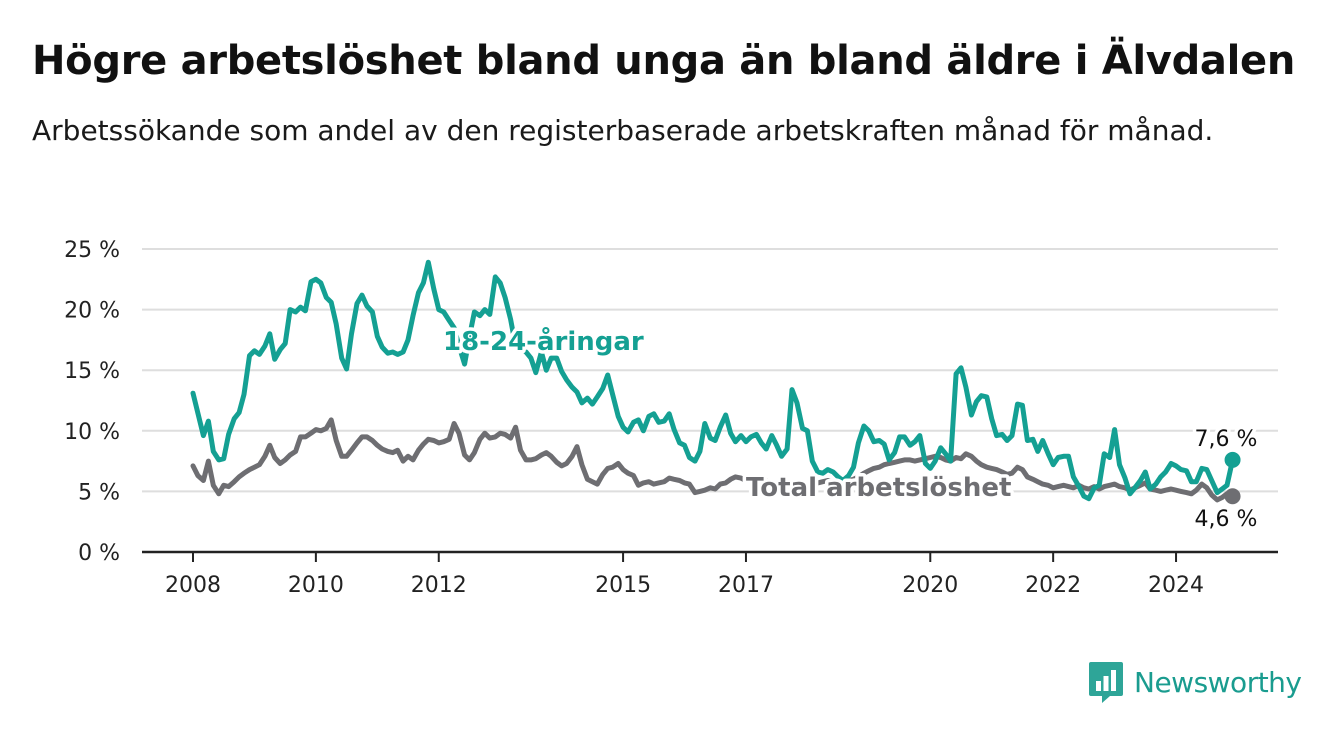 The width and height of the screenshot is (1340, 734). I want to click on end-label-18-24-aringar: 7,6 %, so click(1226, 439).